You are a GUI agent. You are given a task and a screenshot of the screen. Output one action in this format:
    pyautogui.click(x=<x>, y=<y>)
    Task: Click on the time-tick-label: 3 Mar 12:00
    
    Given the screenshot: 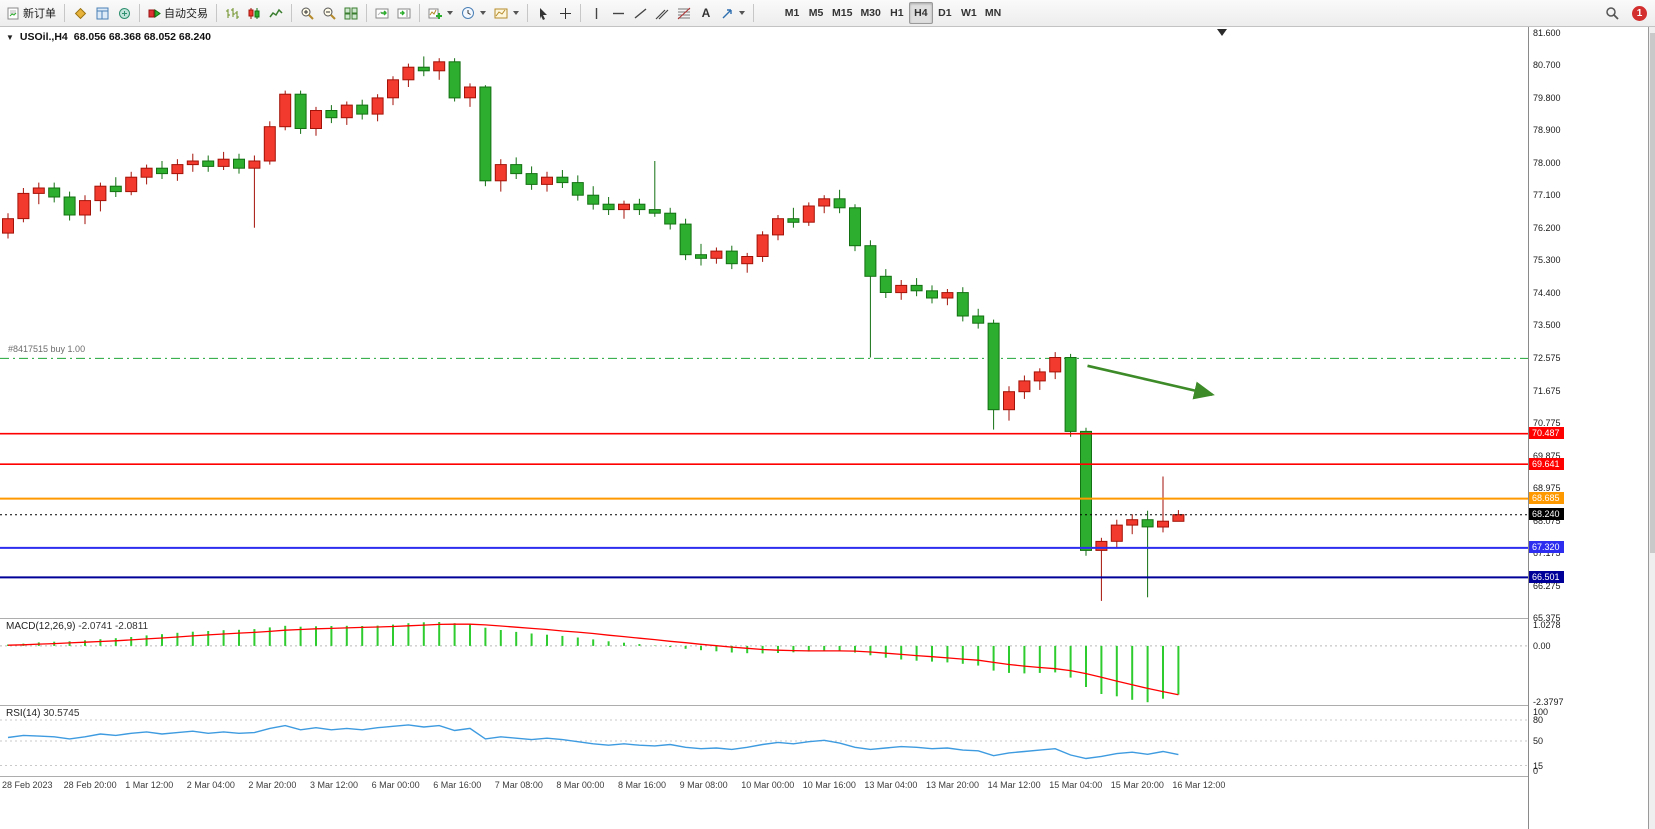 What is the action you would take?
    pyautogui.click(x=334, y=785)
    